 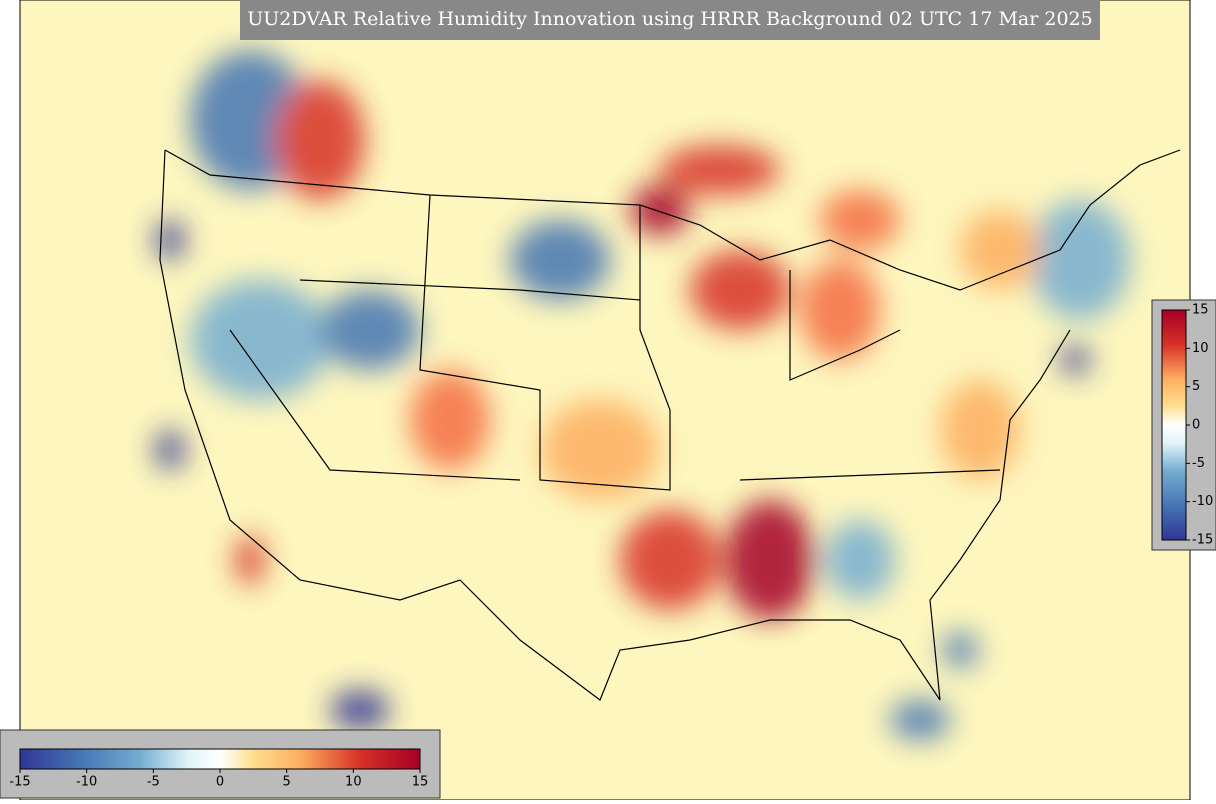 I want to click on colorbar-horizontal: -15 -10 -5 0 5 10 15, so click(x=220, y=764).